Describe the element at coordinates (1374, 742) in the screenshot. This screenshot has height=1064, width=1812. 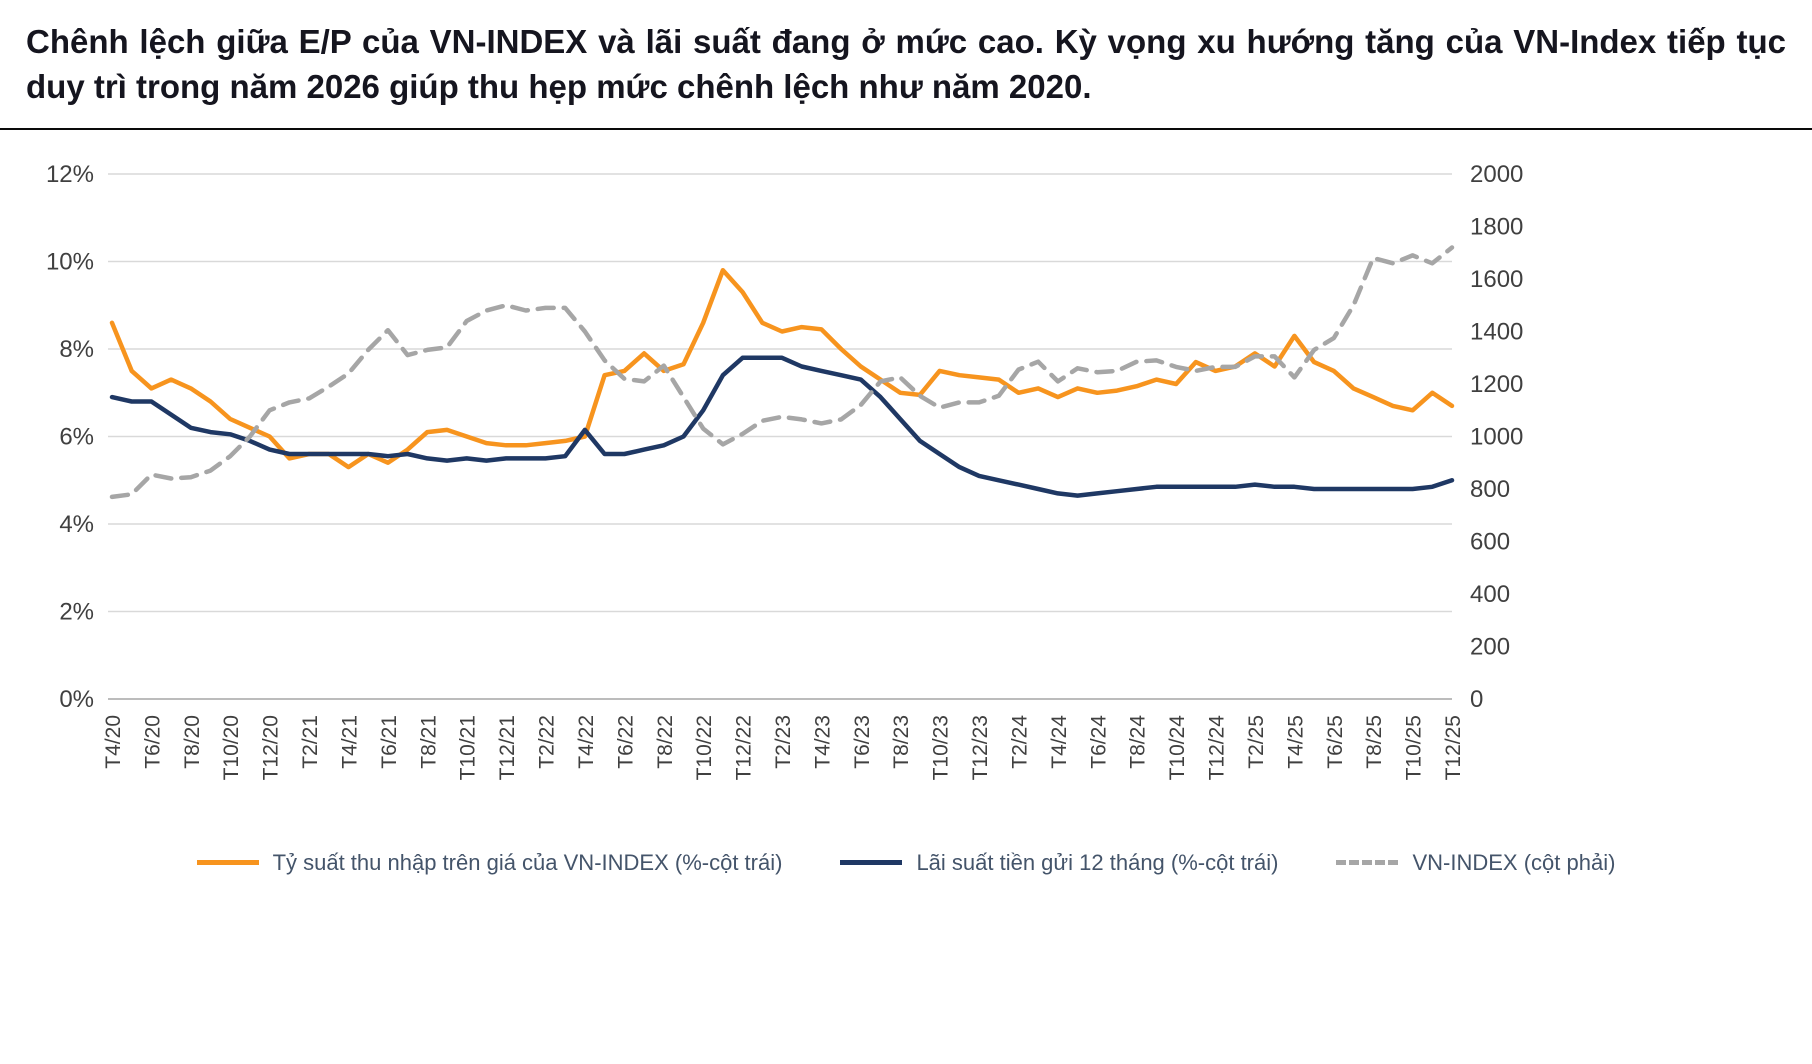
I see `svg-text: T8/25` at that location.